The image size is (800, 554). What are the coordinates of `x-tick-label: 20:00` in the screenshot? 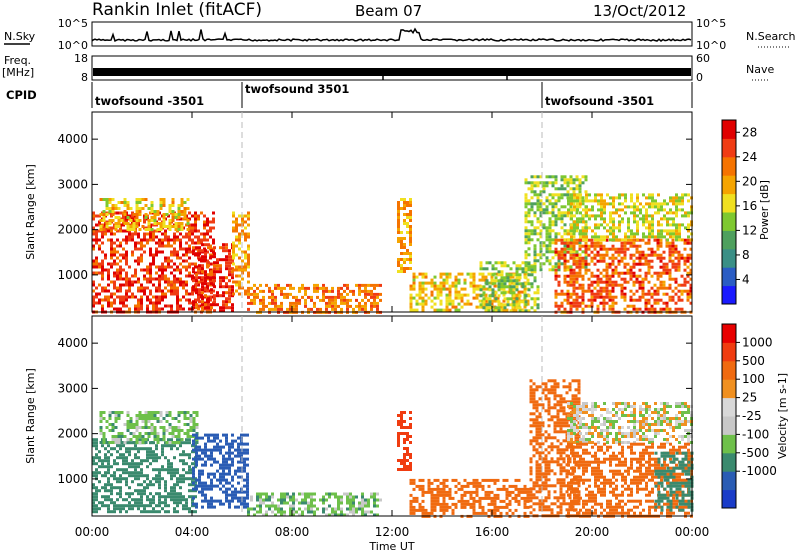 It's located at (592, 532).